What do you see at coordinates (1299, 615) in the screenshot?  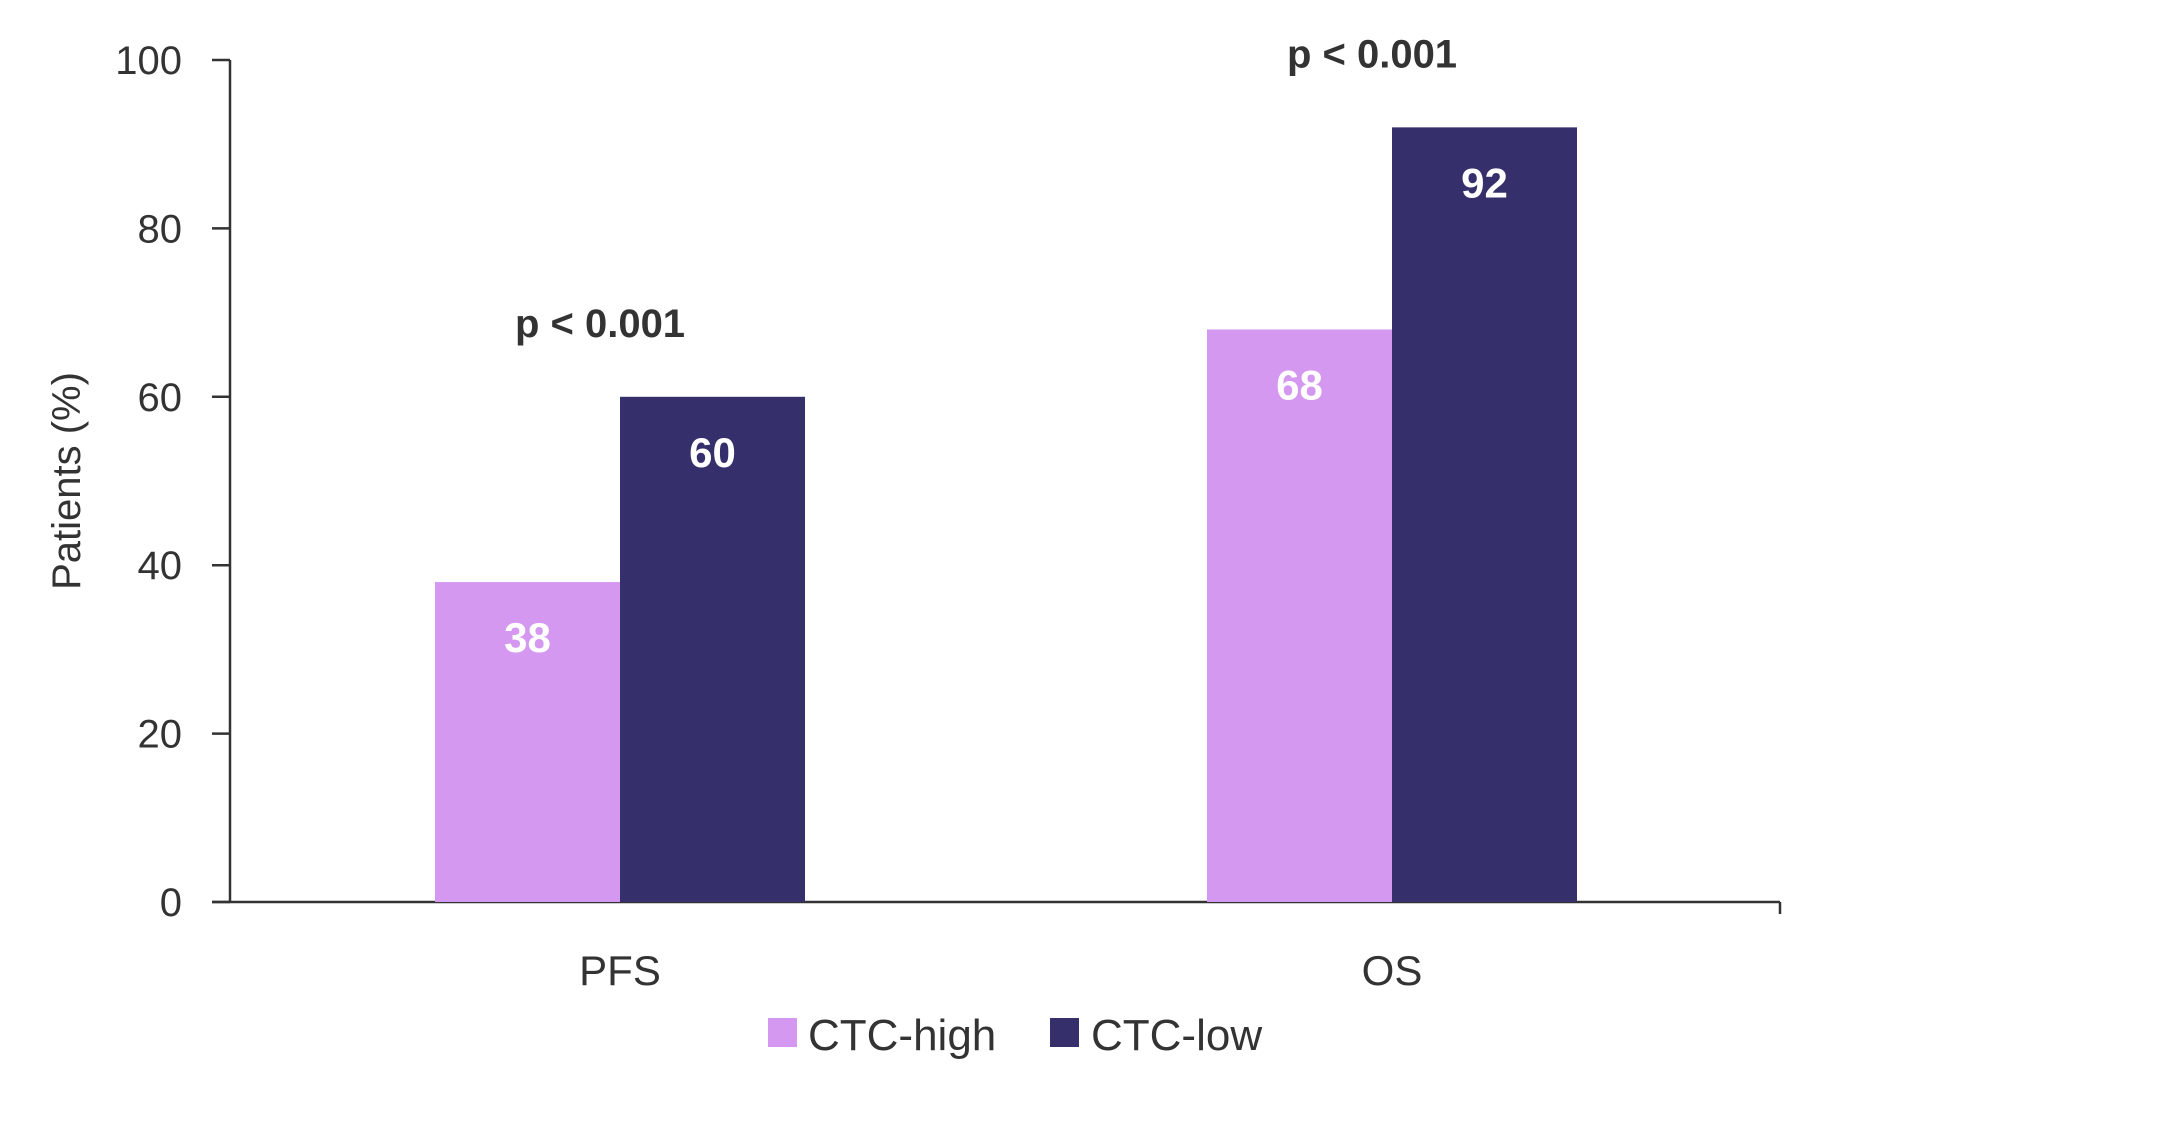 I see `bar-ctc-high-os` at bounding box center [1299, 615].